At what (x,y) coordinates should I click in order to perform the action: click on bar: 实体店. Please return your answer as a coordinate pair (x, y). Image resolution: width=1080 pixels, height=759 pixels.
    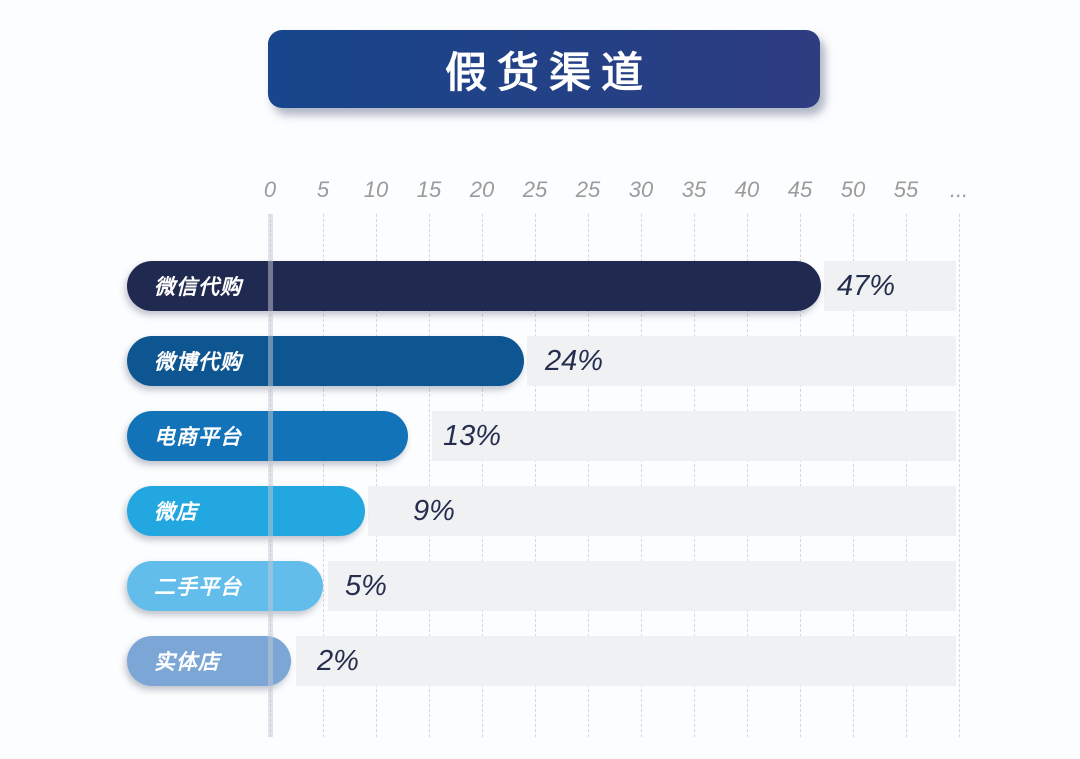
    Looking at the image, I should click on (209, 661).